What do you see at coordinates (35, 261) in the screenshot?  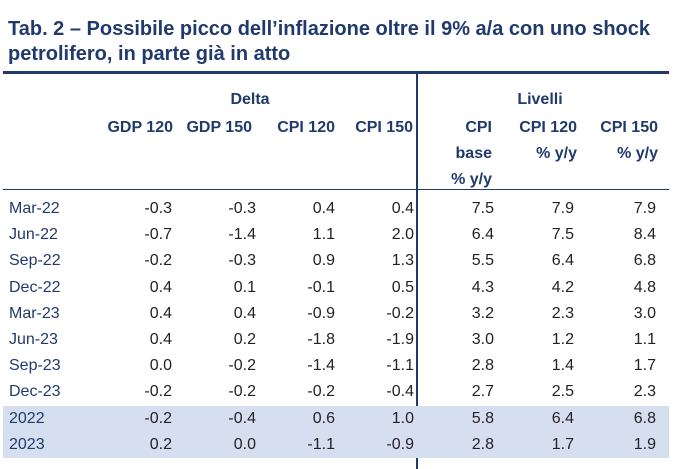 I see `row-label: Sep-22` at bounding box center [35, 261].